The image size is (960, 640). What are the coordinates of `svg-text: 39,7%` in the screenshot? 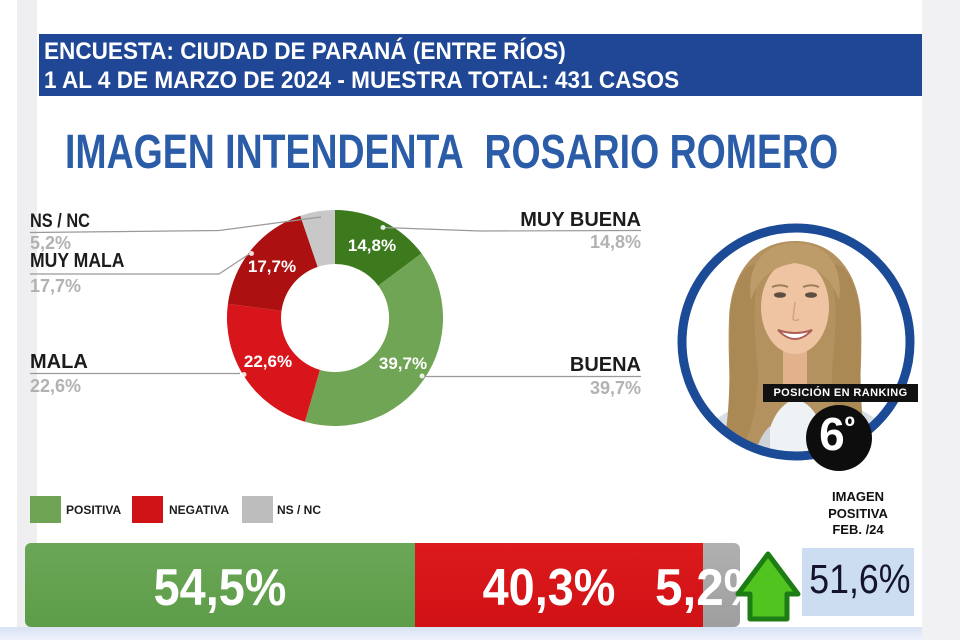 It's located at (403, 363).